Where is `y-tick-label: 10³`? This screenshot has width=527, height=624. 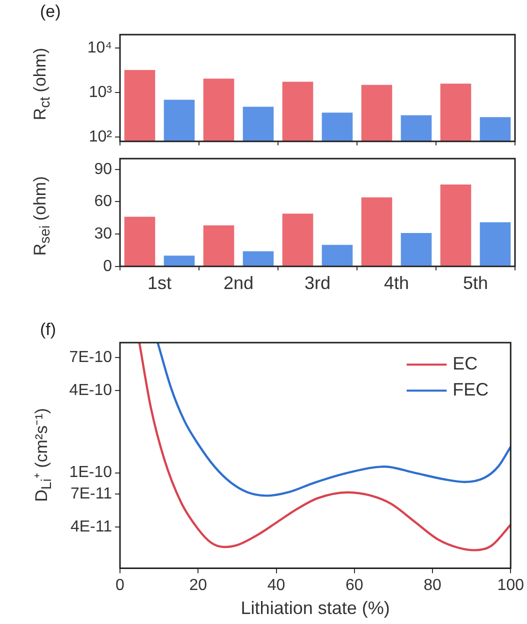 y-tick-label: 10³ is located at coordinates (100, 92).